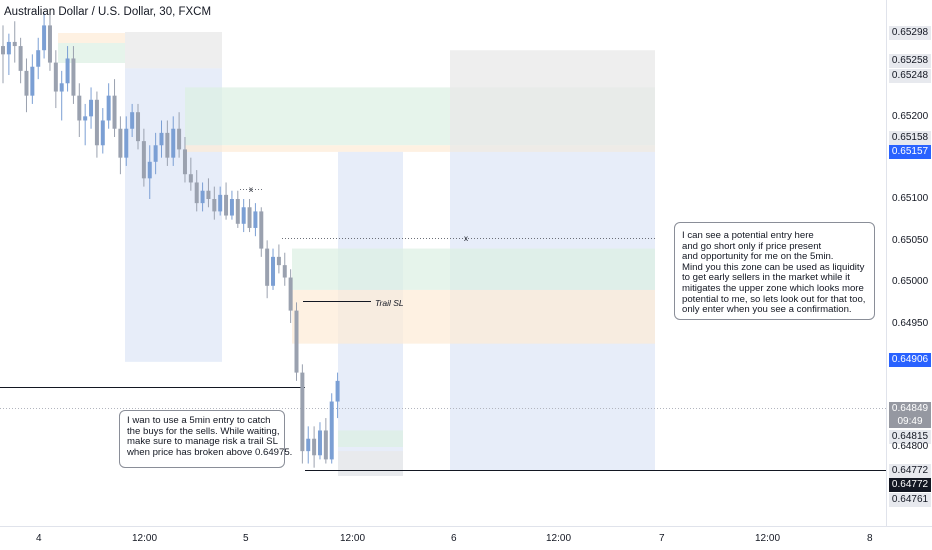  I want to click on left-note-line: make sure to manage risk a trail SL, so click(202, 442).